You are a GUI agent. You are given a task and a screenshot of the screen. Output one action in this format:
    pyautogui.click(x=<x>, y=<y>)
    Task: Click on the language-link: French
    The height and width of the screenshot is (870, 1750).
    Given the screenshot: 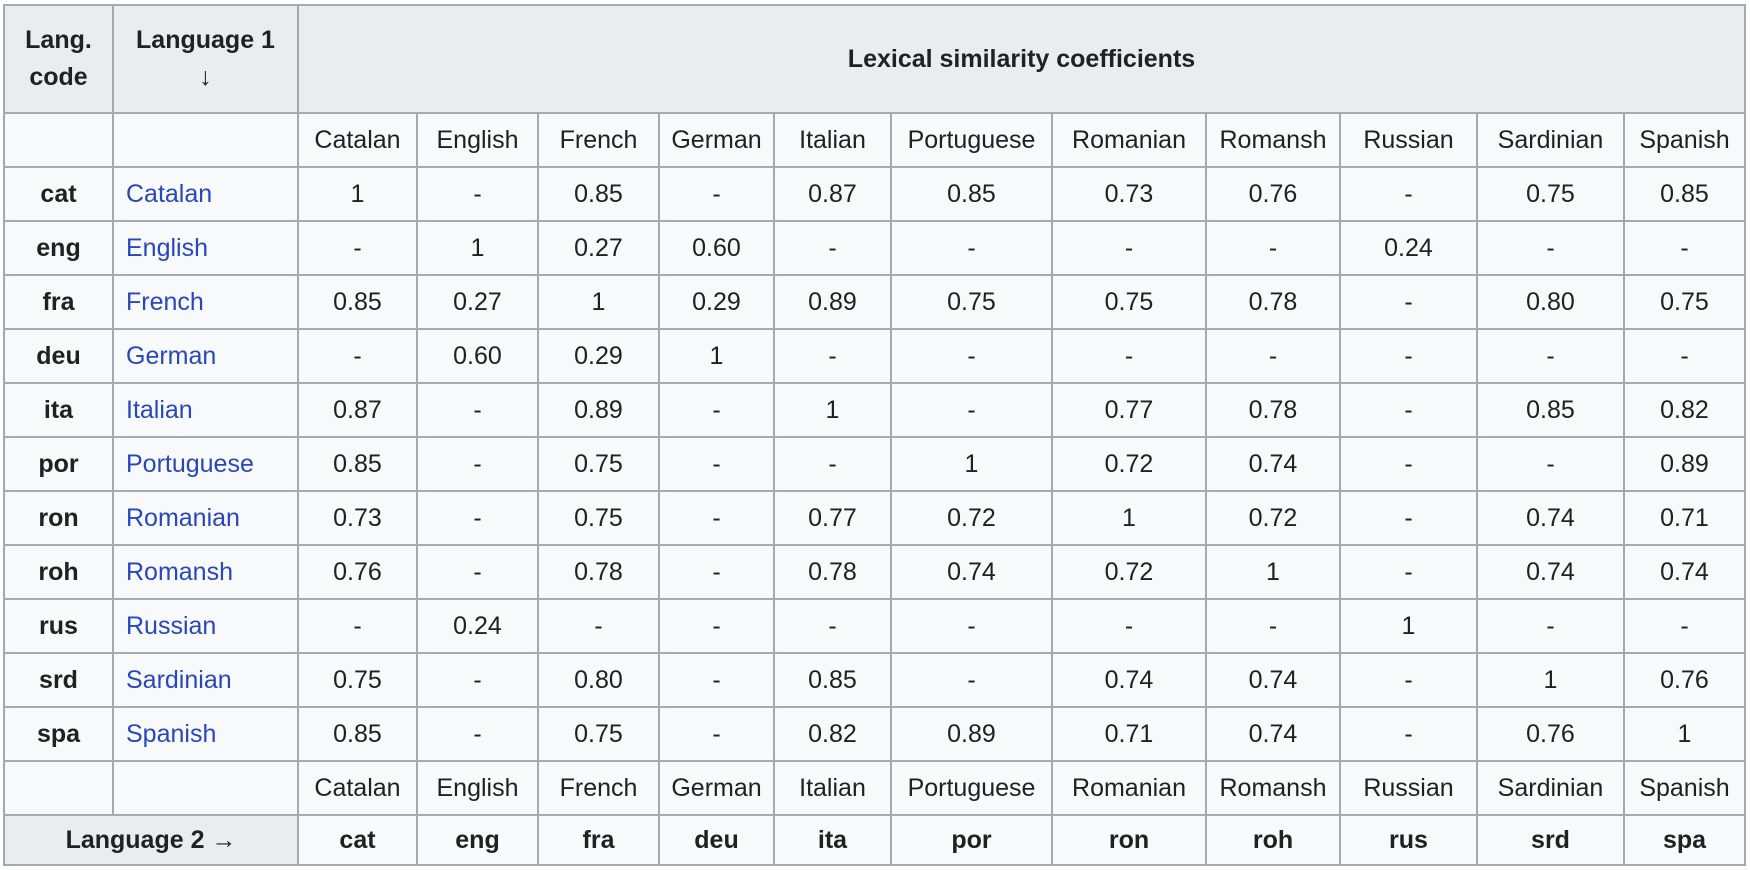 What is the action you would take?
    pyautogui.click(x=165, y=301)
    